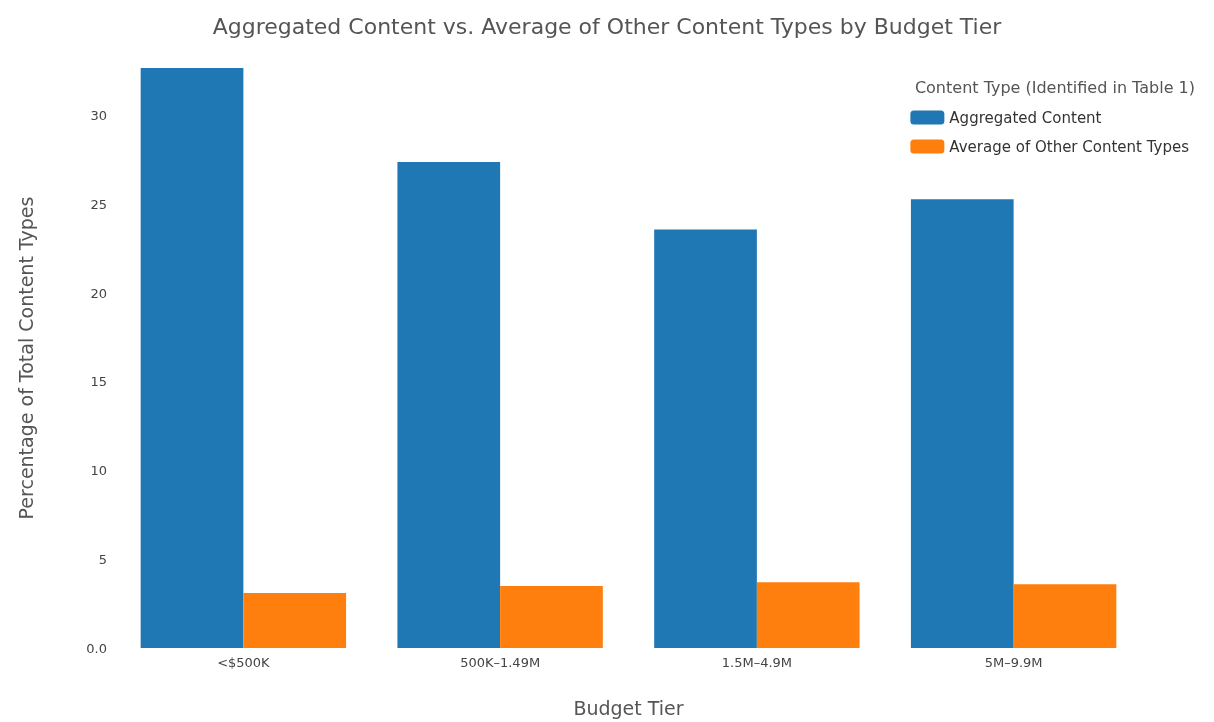 This screenshot has height=722, width=1214. I want to click on x-tick-label: <$500K, so click(244, 662).